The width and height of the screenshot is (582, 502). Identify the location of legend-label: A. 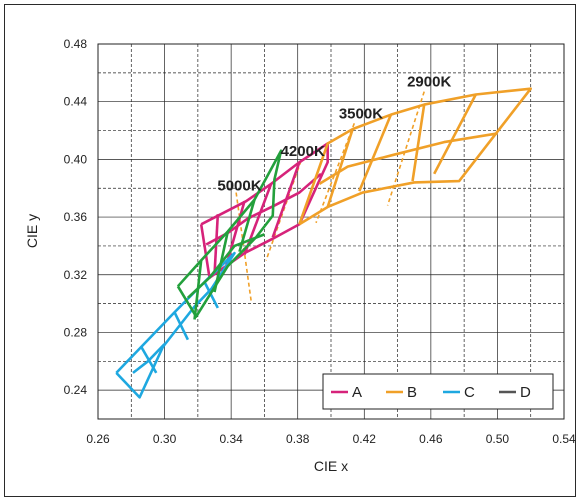
(357, 392).